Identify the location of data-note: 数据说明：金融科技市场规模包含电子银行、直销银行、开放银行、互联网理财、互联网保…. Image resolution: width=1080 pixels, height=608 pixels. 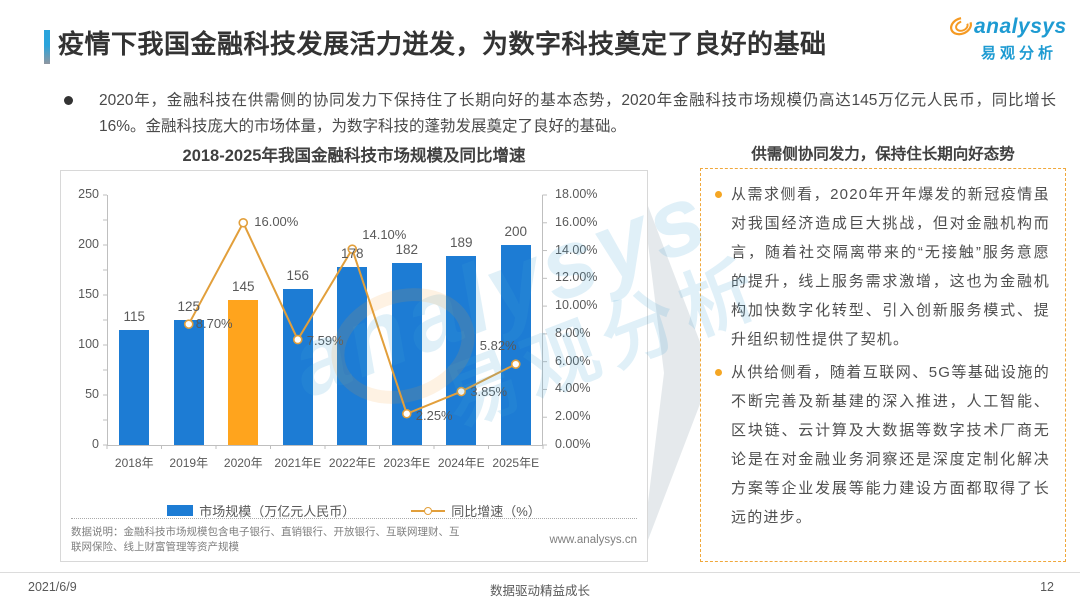
(265, 539).